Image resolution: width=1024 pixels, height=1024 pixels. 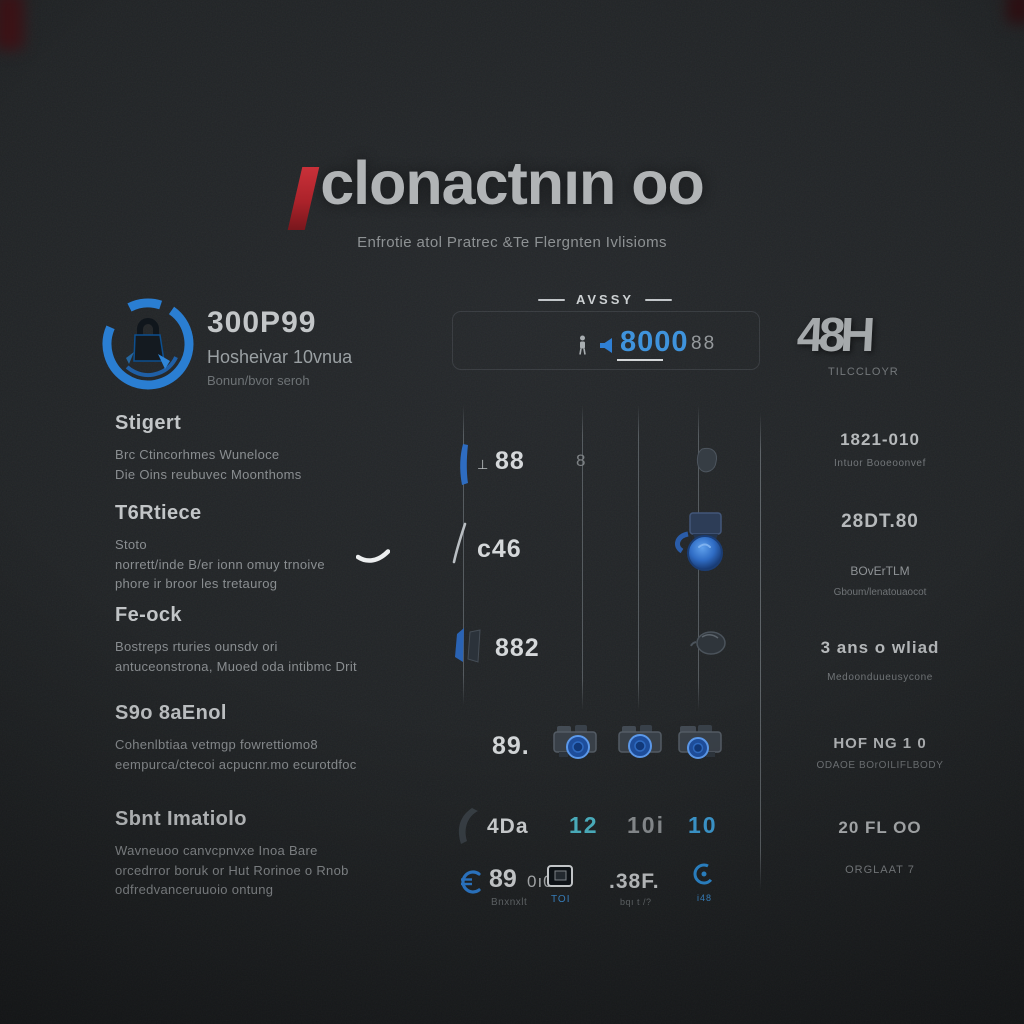 What do you see at coordinates (659, 299) in the screenshot?
I see `label-dash-right` at bounding box center [659, 299].